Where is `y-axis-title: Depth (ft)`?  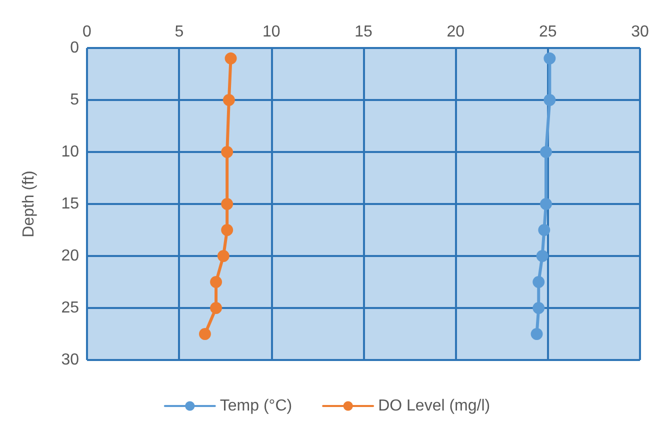 y-axis-title: Depth (ft) is located at coordinates (29, 204).